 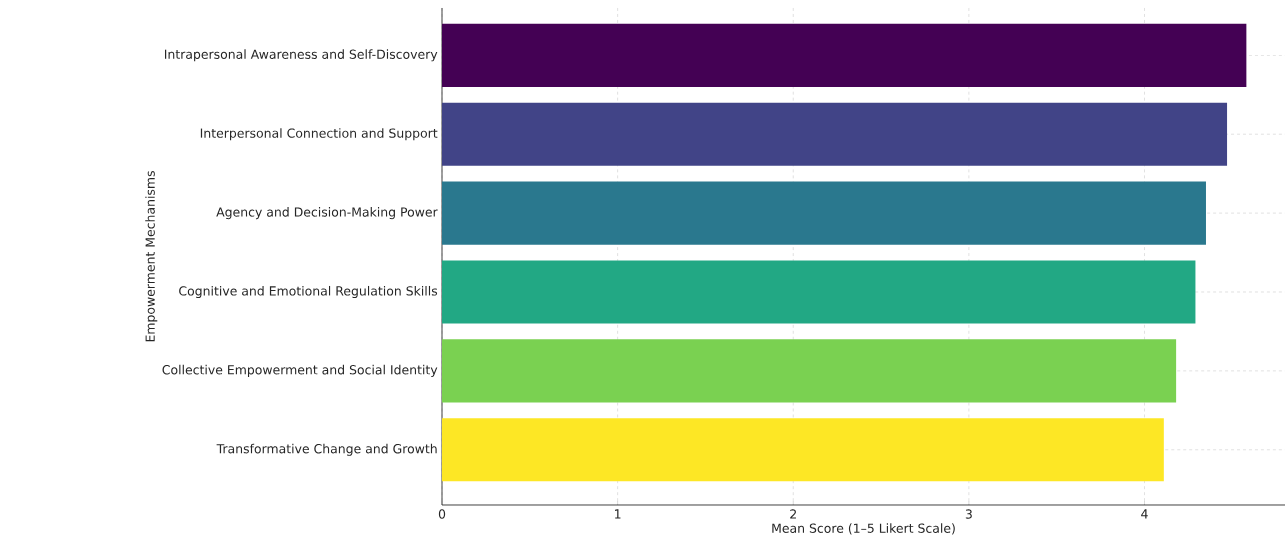 What do you see at coordinates (968, 514) in the screenshot?
I see `x-tick-label: 3` at bounding box center [968, 514].